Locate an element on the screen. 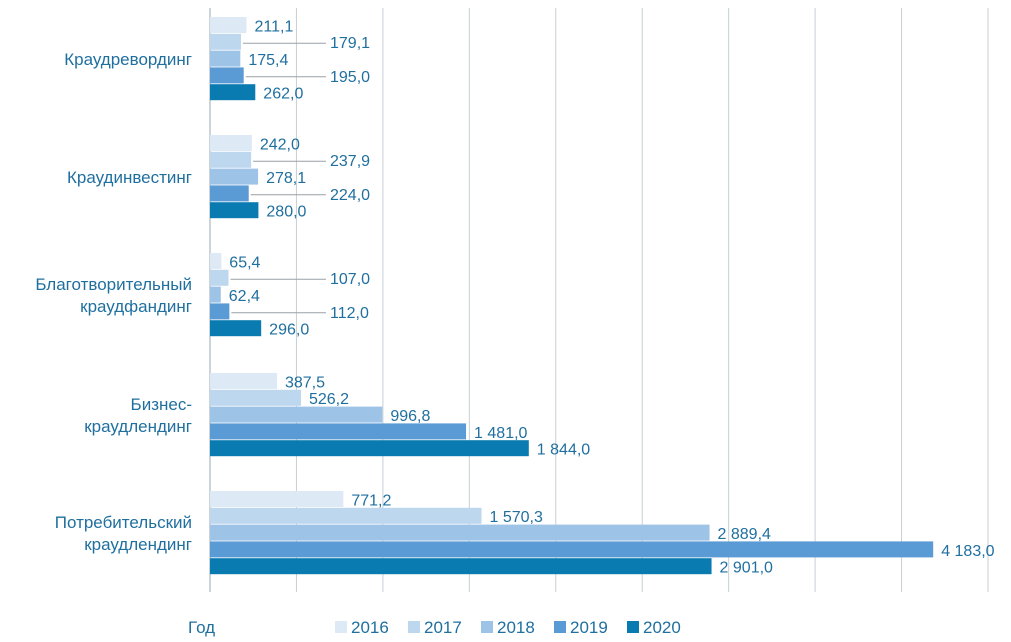  data-label: 237,9 is located at coordinates (350, 161).